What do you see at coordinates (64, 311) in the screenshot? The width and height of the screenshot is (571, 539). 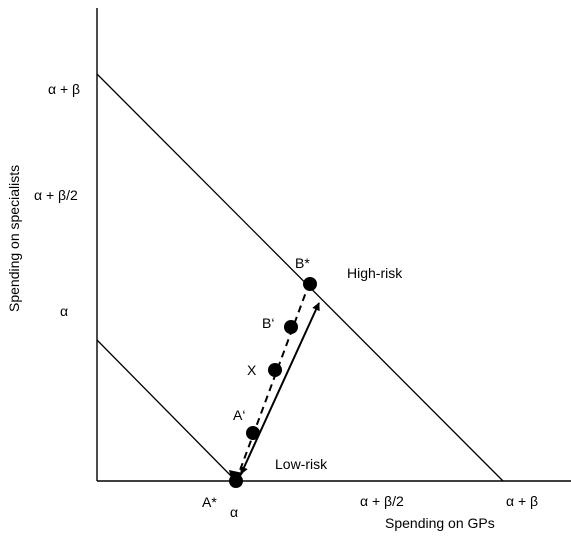 I see `y-tick-alpha: α` at bounding box center [64, 311].